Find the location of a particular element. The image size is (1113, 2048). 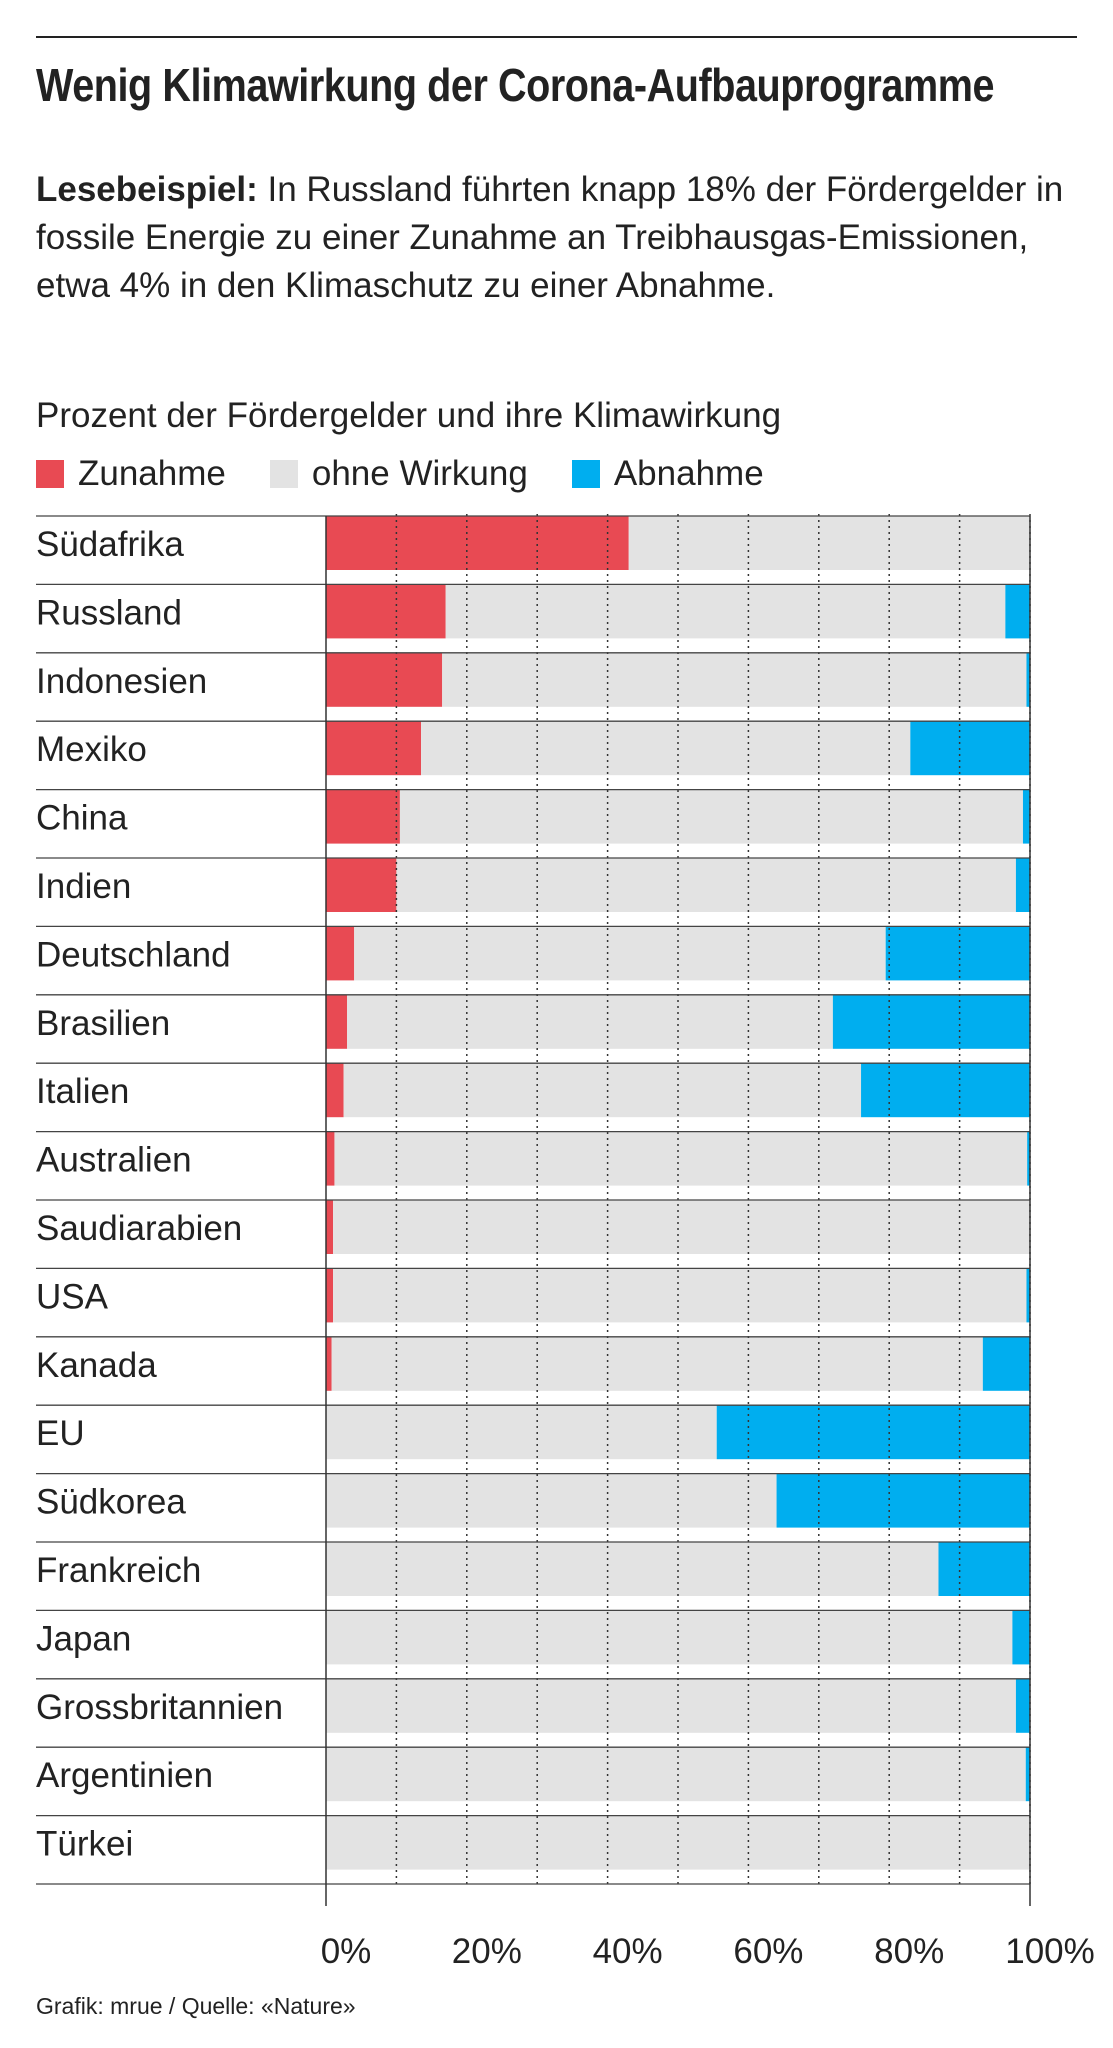

bar-indonesien-abnahme is located at coordinates (1028, 679).